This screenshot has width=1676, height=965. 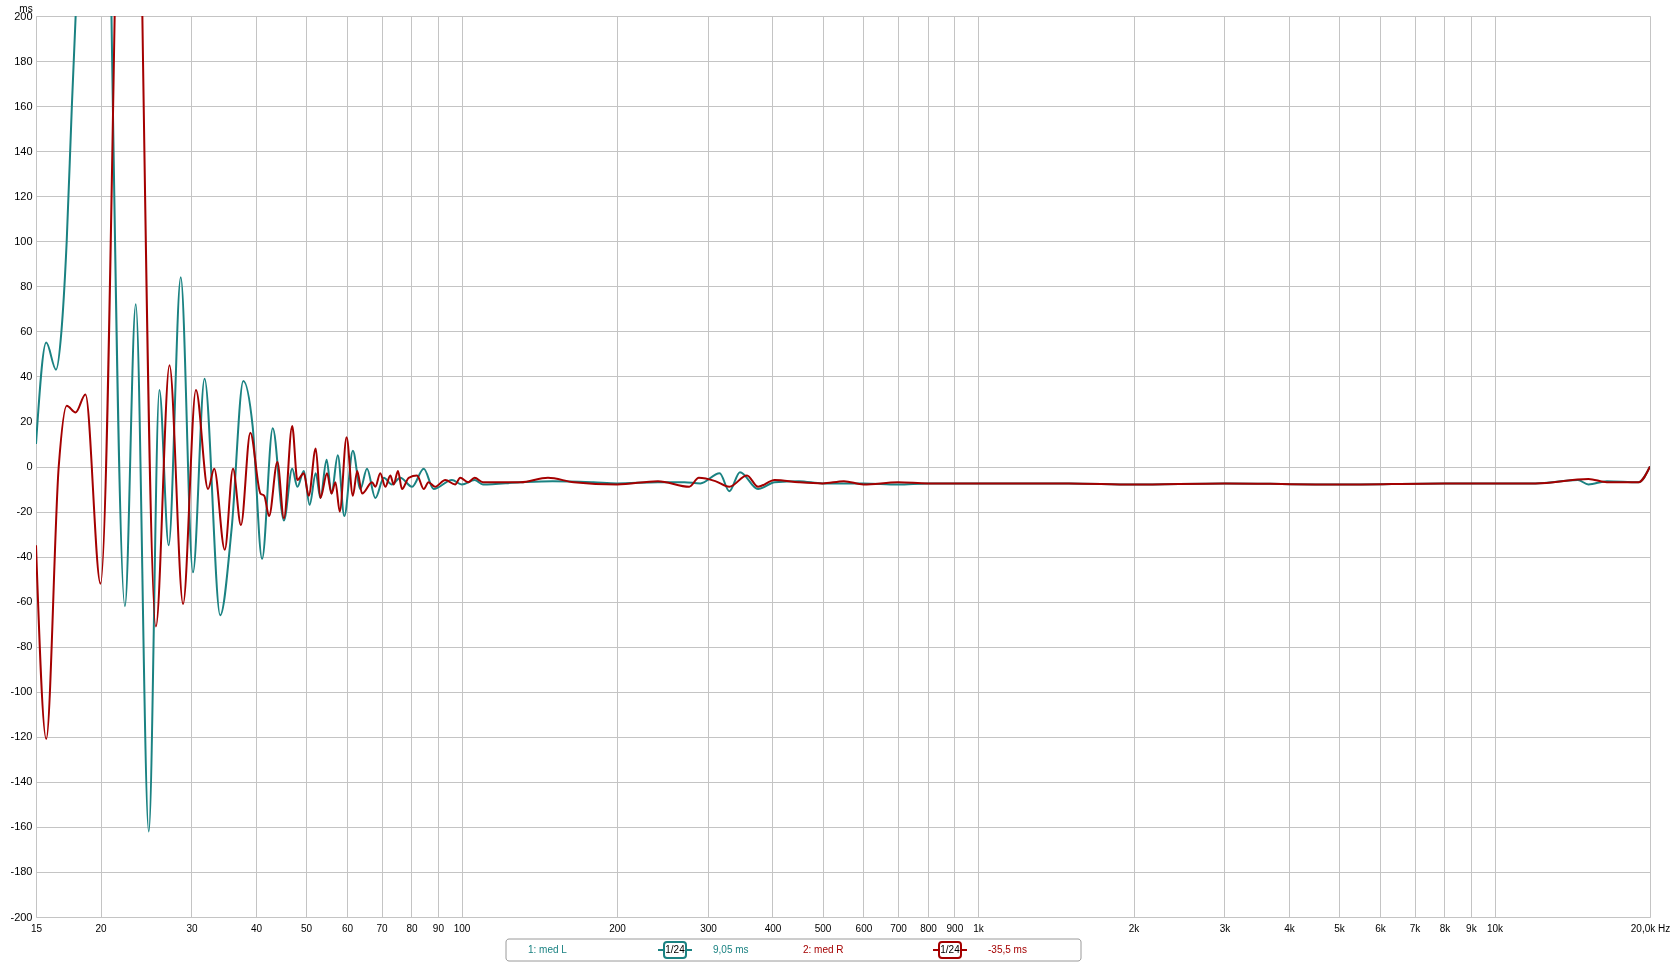 What do you see at coordinates (256, 928) in the screenshot?
I see `x-tick-label: 40` at bounding box center [256, 928].